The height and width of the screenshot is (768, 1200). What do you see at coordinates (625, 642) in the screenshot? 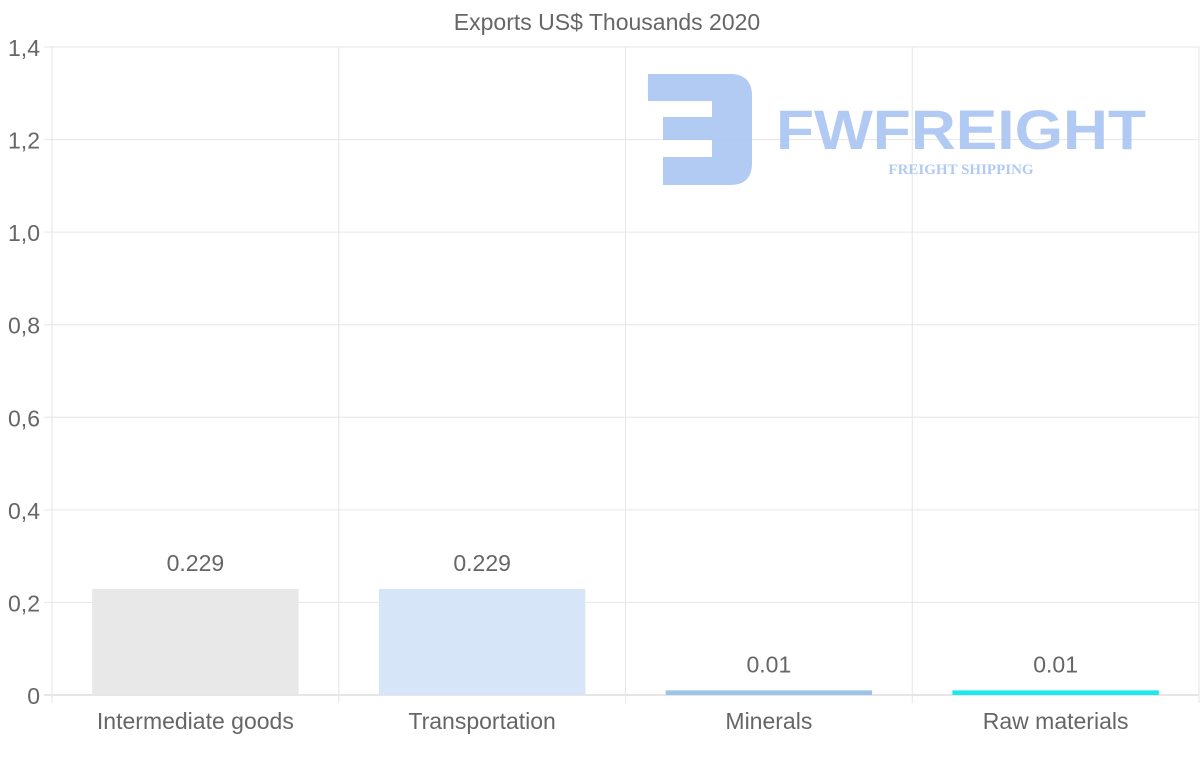
I see `bars` at bounding box center [625, 642].